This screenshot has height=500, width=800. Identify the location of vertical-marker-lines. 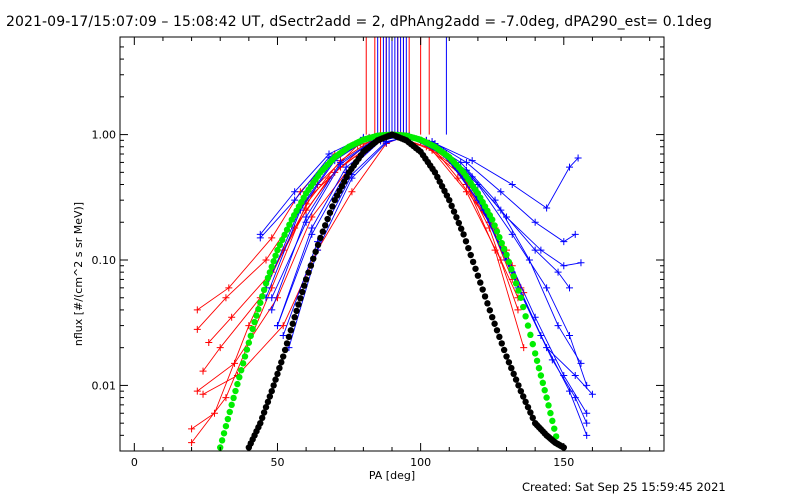
(406, 86).